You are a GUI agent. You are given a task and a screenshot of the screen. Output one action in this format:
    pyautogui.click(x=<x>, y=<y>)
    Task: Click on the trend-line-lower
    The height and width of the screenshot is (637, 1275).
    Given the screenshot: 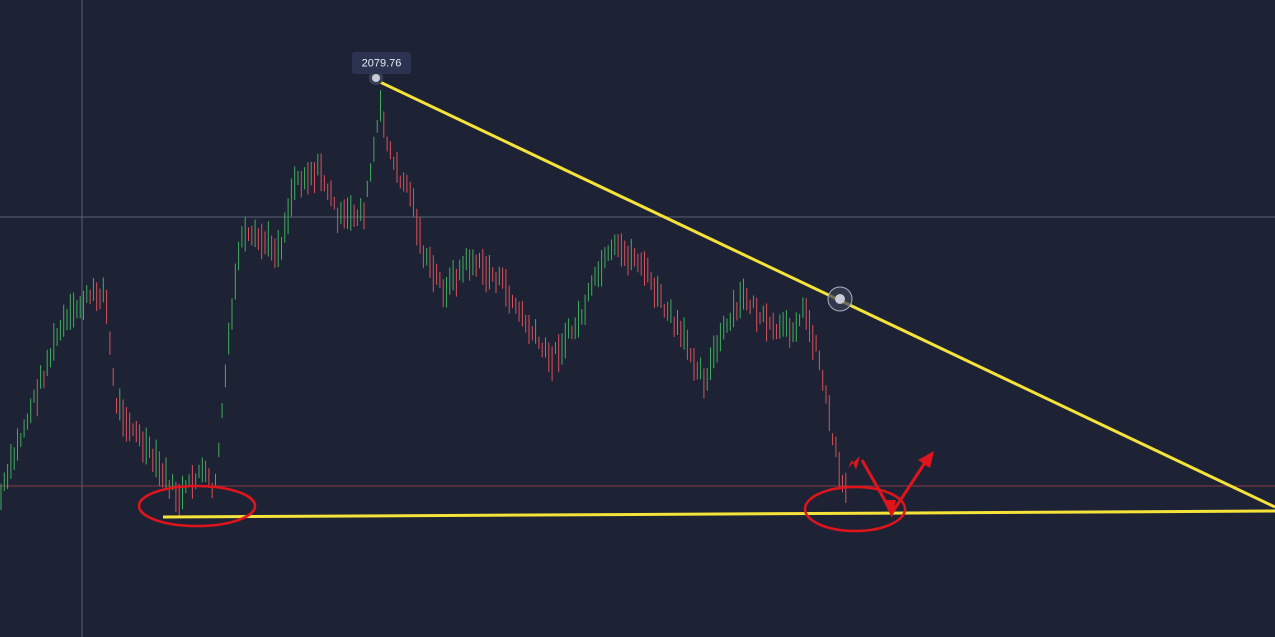 What is the action you would take?
    pyautogui.click(x=718, y=514)
    